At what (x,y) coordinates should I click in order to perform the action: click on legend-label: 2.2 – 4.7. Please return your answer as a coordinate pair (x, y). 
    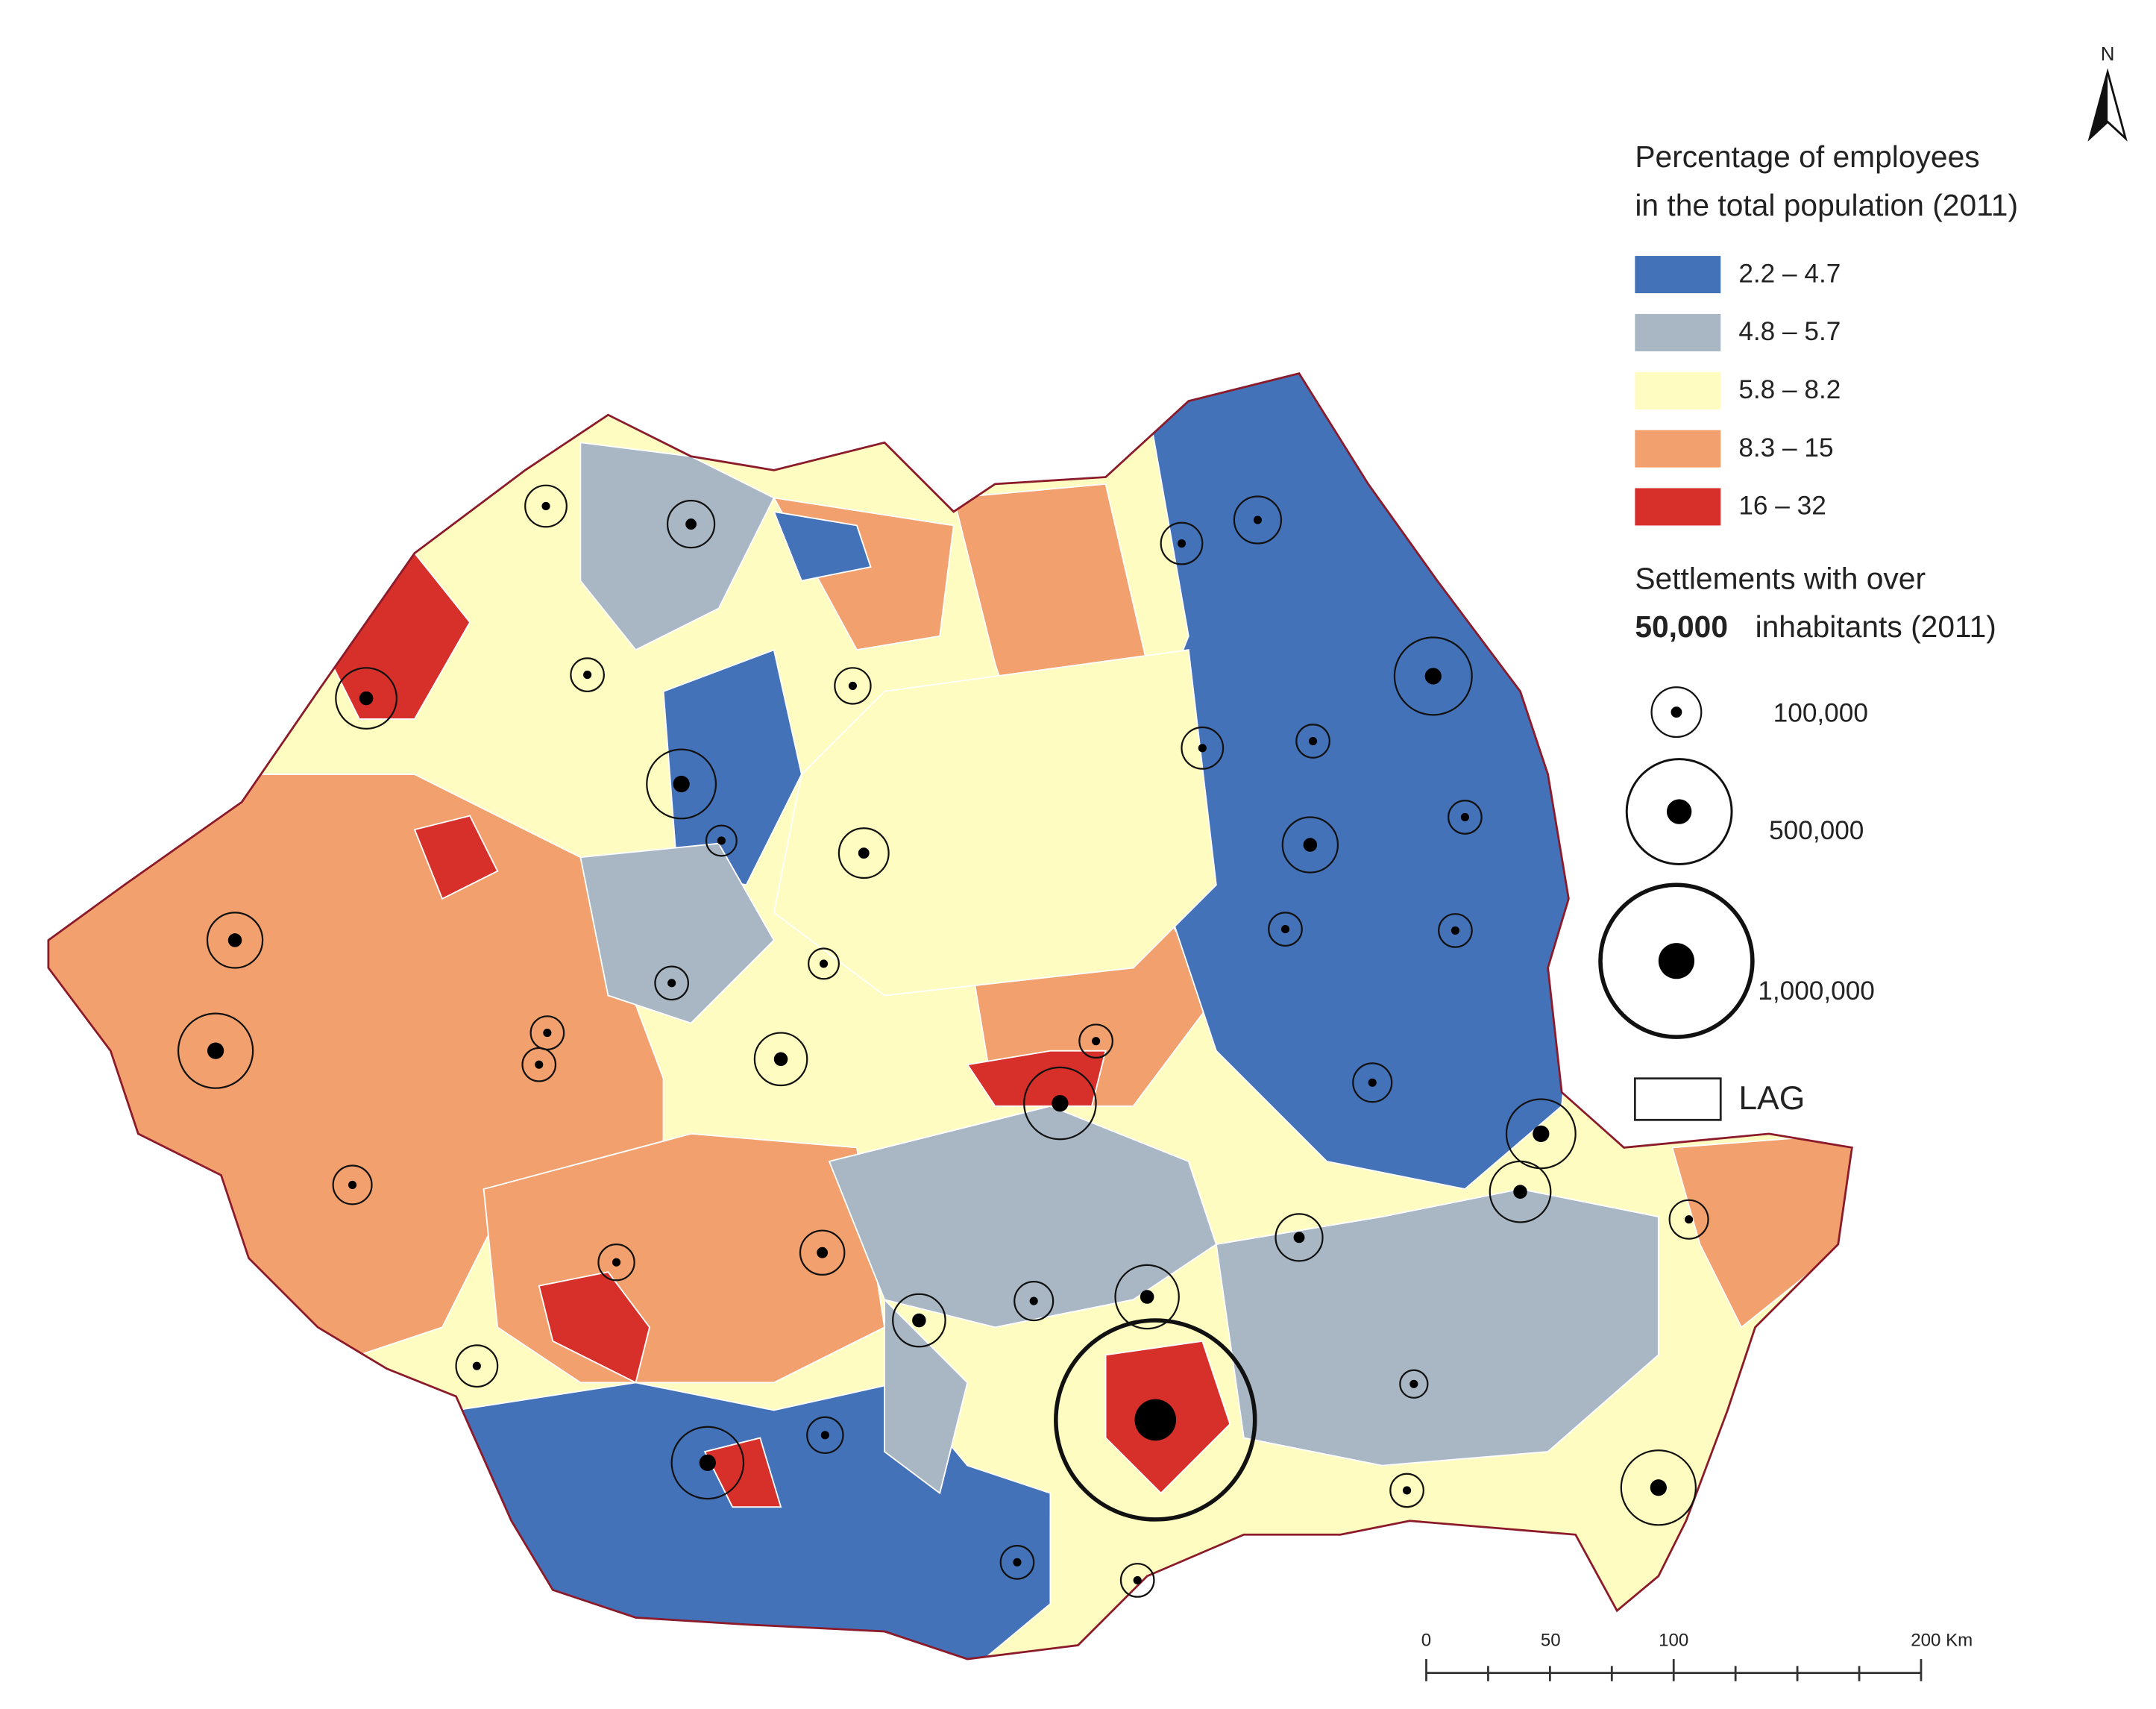
    Looking at the image, I should click on (1789, 273).